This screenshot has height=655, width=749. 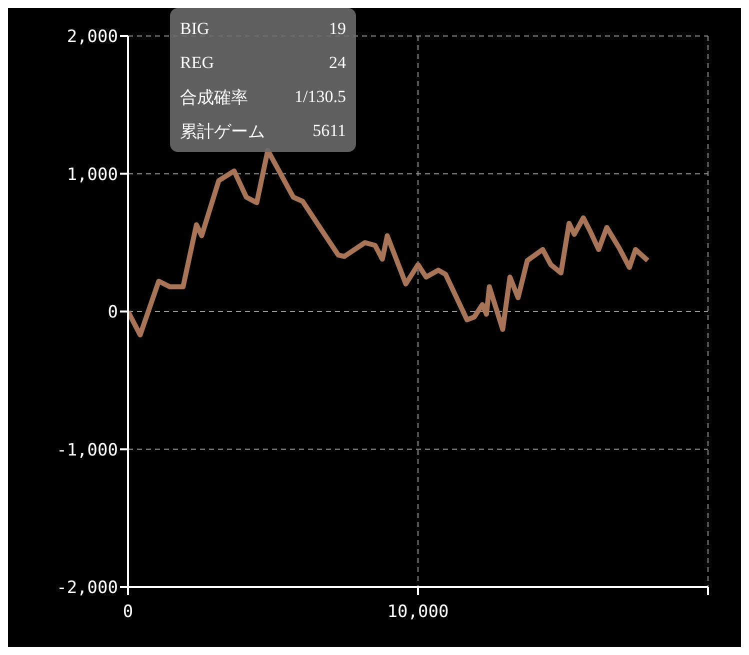 What do you see at coordinates (337, 29) in the screenshot?
I see `annotation: 19` at bounding box center [337, 29].